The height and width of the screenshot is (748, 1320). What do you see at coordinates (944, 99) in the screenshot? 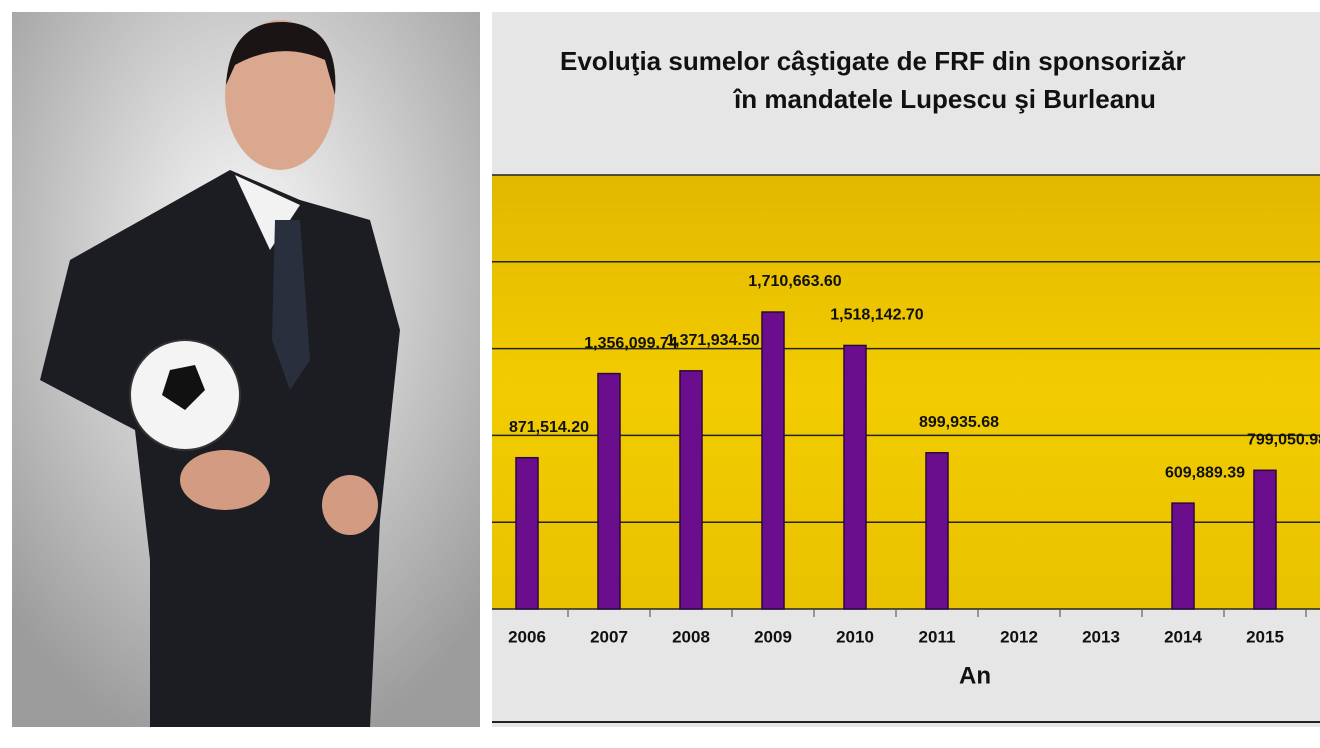
I see `chart-title: în mandatele Lupescu şi Burleanu` at bounding box center [944, 99].